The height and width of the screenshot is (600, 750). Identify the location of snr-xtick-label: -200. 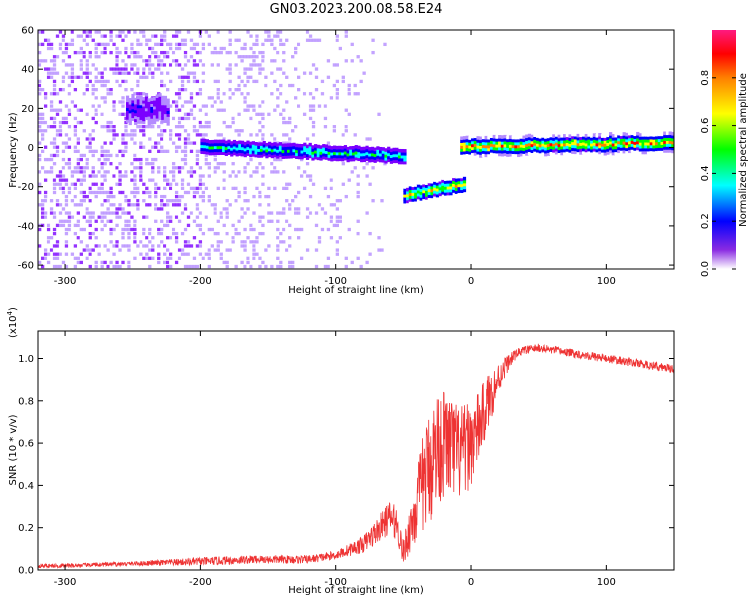
(200, 582).